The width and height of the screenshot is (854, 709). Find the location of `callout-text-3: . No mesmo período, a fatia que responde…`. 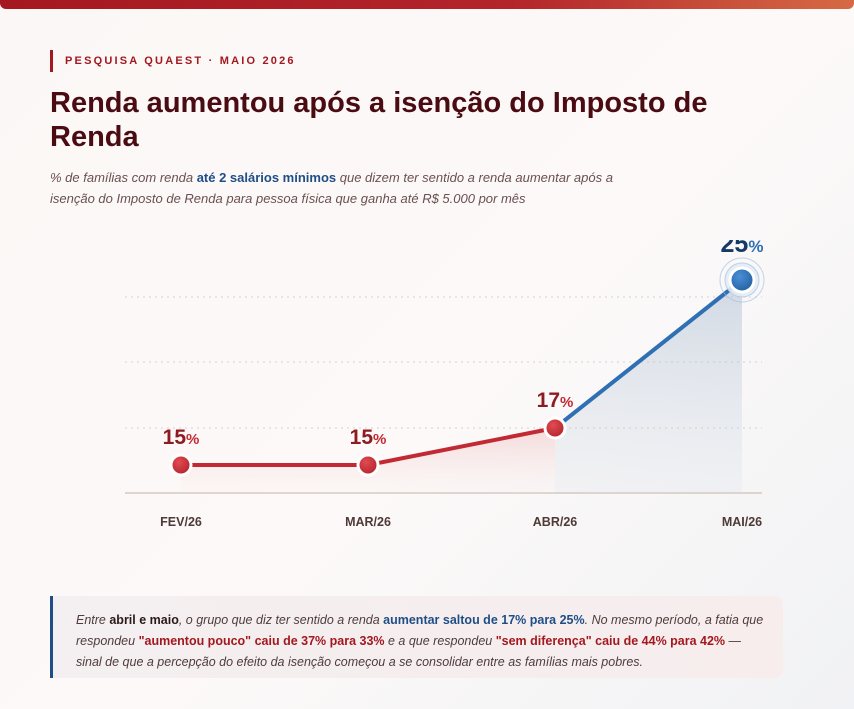

callout-text-3: . No mesmo período, a fatia que responde… is located at coordinates (420, 630).